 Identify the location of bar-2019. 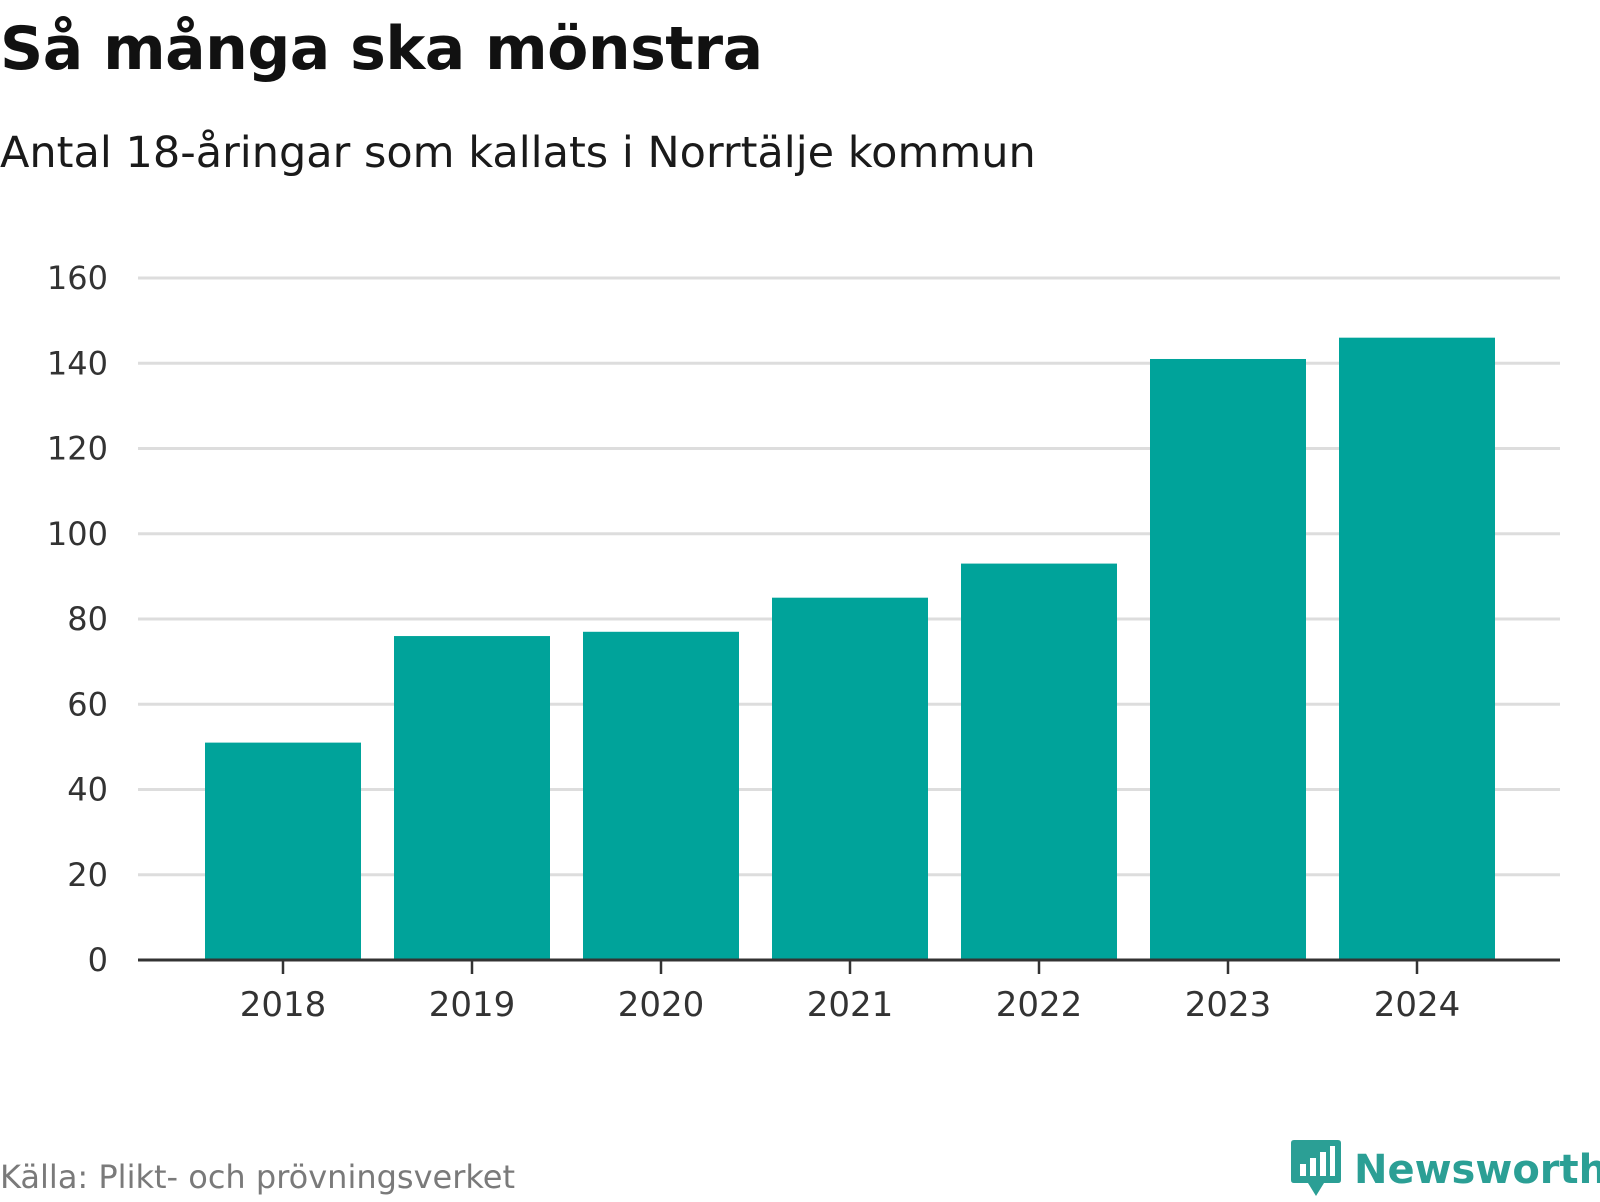
(472, 798).